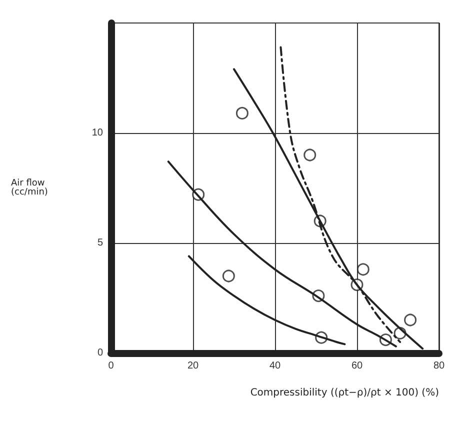 This screenshot has height=423, width=467. Describe the element at coordinates (439, 366) in the screenshot. I see `x-tick-label: 80` at that location.